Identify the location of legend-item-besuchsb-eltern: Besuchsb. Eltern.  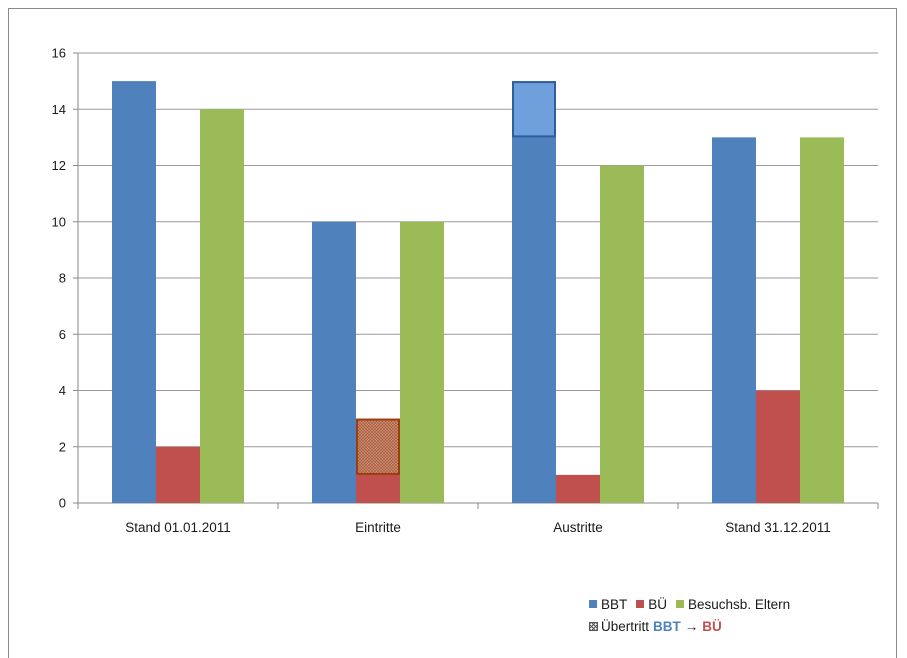
(733, 604).